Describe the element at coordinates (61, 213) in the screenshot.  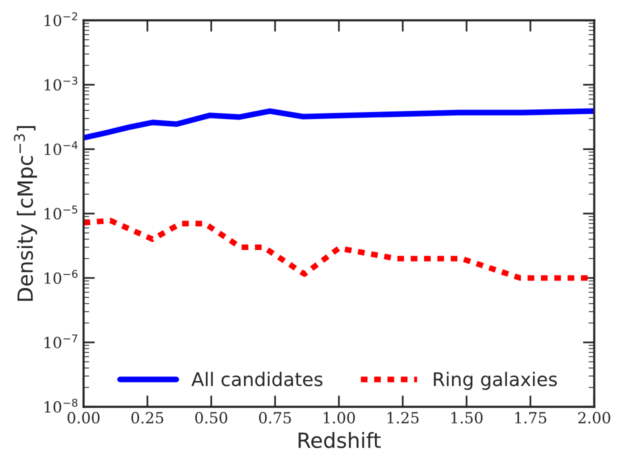
I see `y-tick-label: 10$^{−5}$` at that location.